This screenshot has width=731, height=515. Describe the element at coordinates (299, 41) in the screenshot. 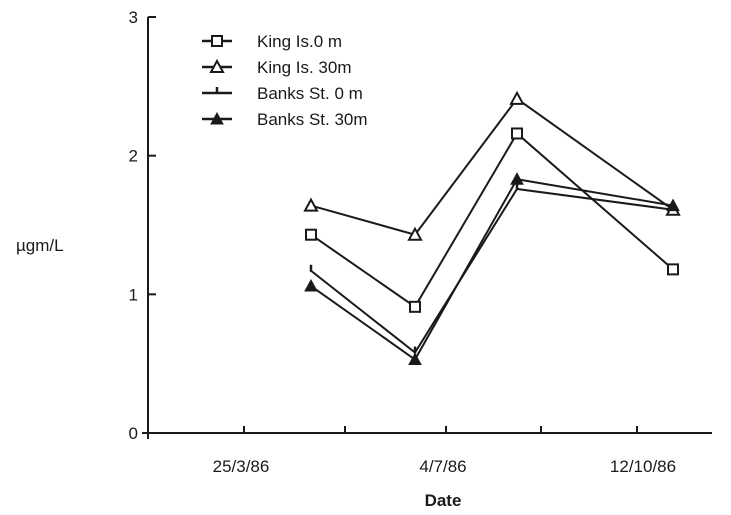

I see `legend-label: King Is.0 m` at that location.